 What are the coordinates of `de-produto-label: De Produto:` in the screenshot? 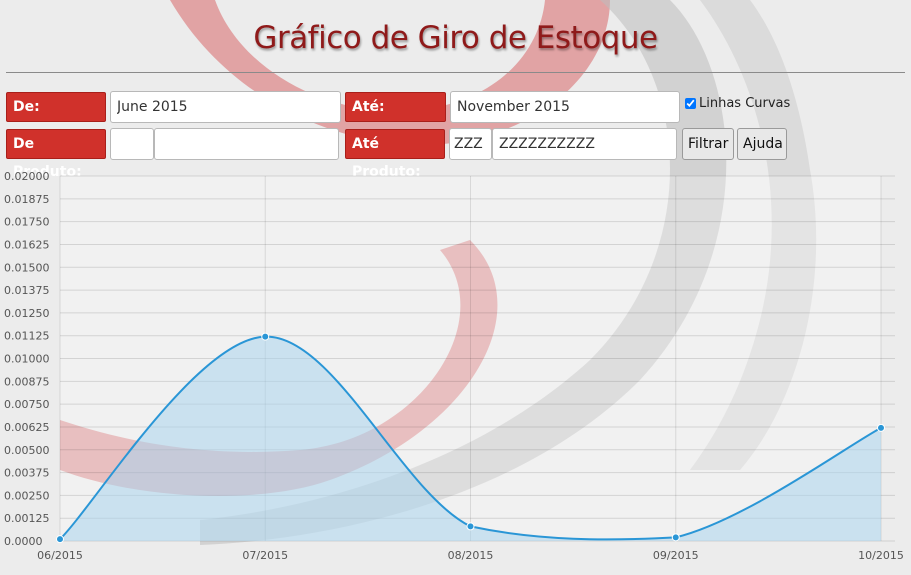 It's located at (56, 154).